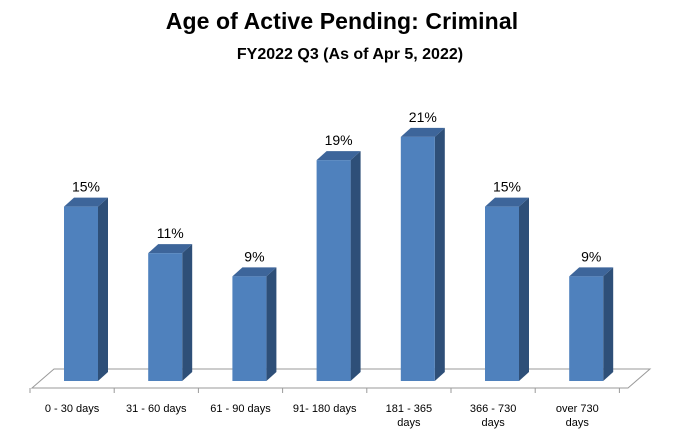  Describe the element at coordinates (577, 416) in the screenshot. I see `x-tick-label: over 730 days` at that location.